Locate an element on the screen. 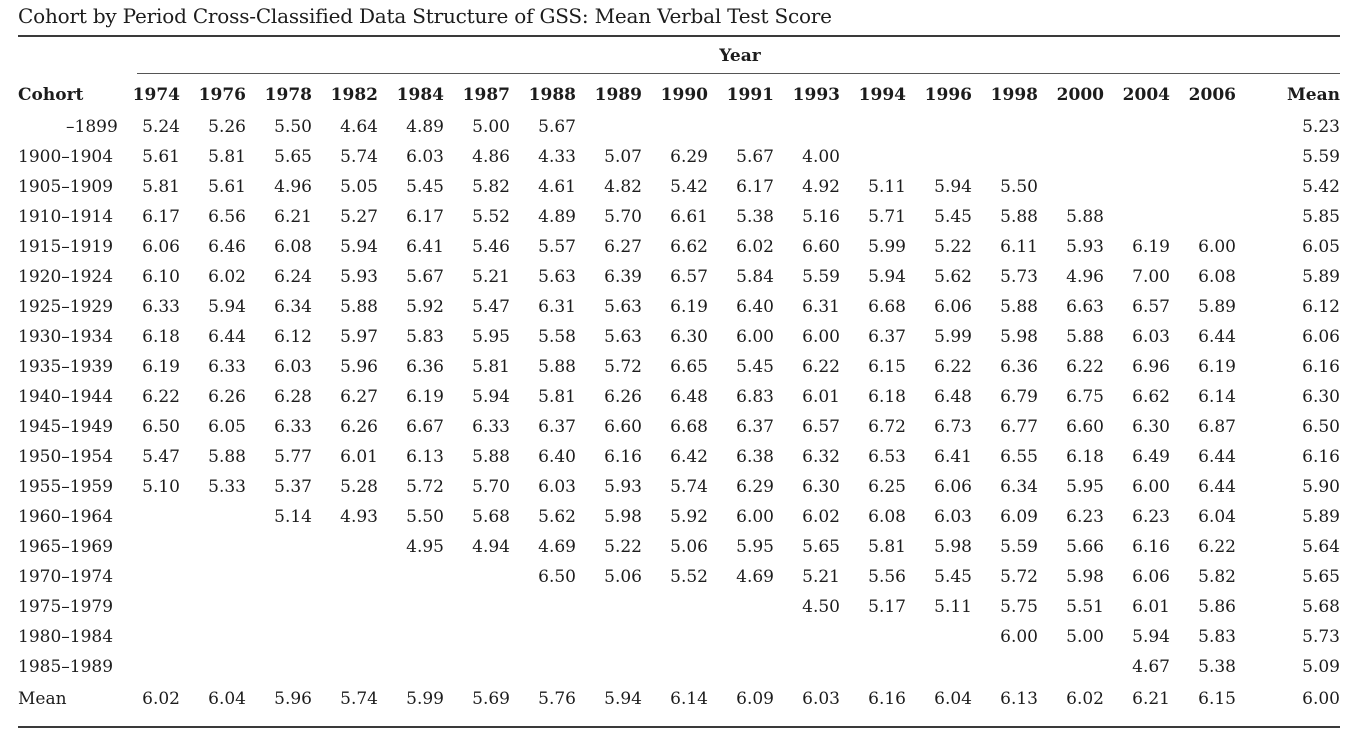  score-cell: 6.30 is located at coordinates (1151, 427).